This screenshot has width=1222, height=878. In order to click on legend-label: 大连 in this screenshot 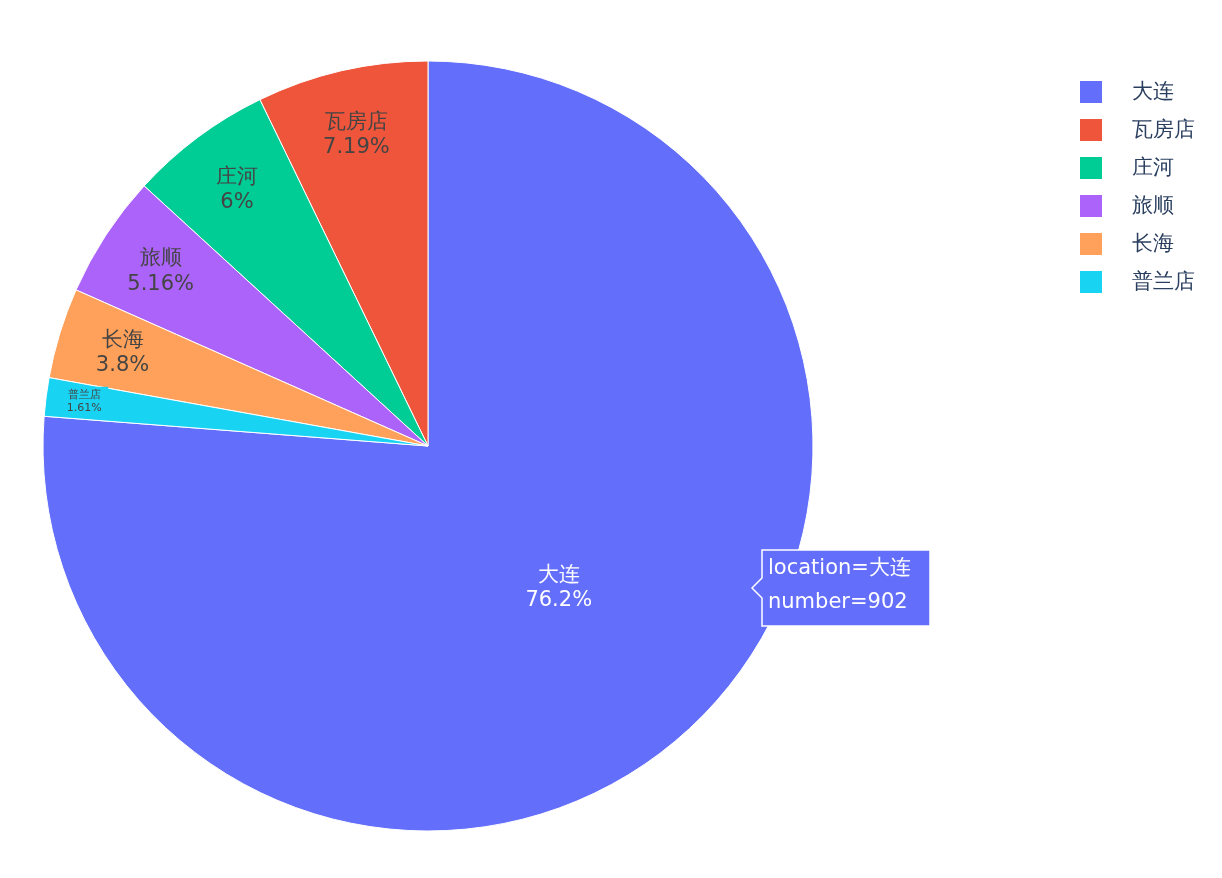, I will do `click(1153, 91)`.